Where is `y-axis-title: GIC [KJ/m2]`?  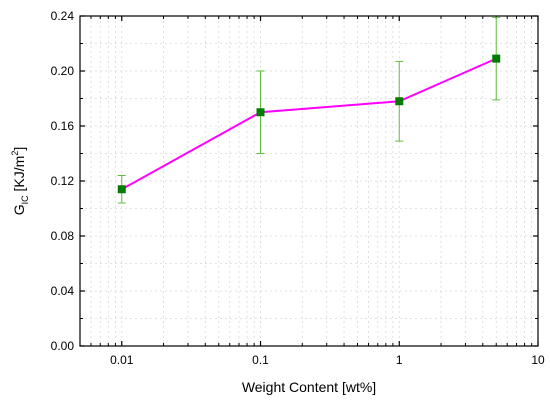
y-axis-title: GIC [KJ/m2] is located at coordinates (20, 181).